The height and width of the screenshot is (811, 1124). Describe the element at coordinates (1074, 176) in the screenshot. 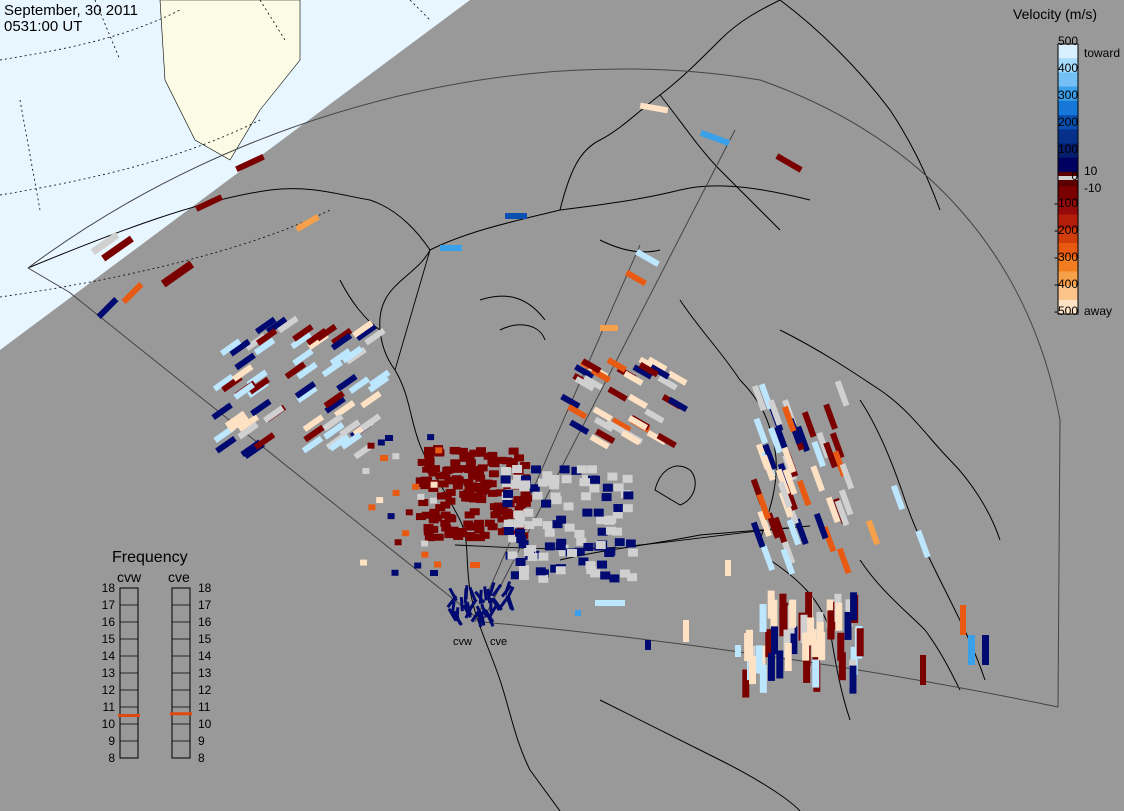

I see `vel-tick-0: 0` at that location.